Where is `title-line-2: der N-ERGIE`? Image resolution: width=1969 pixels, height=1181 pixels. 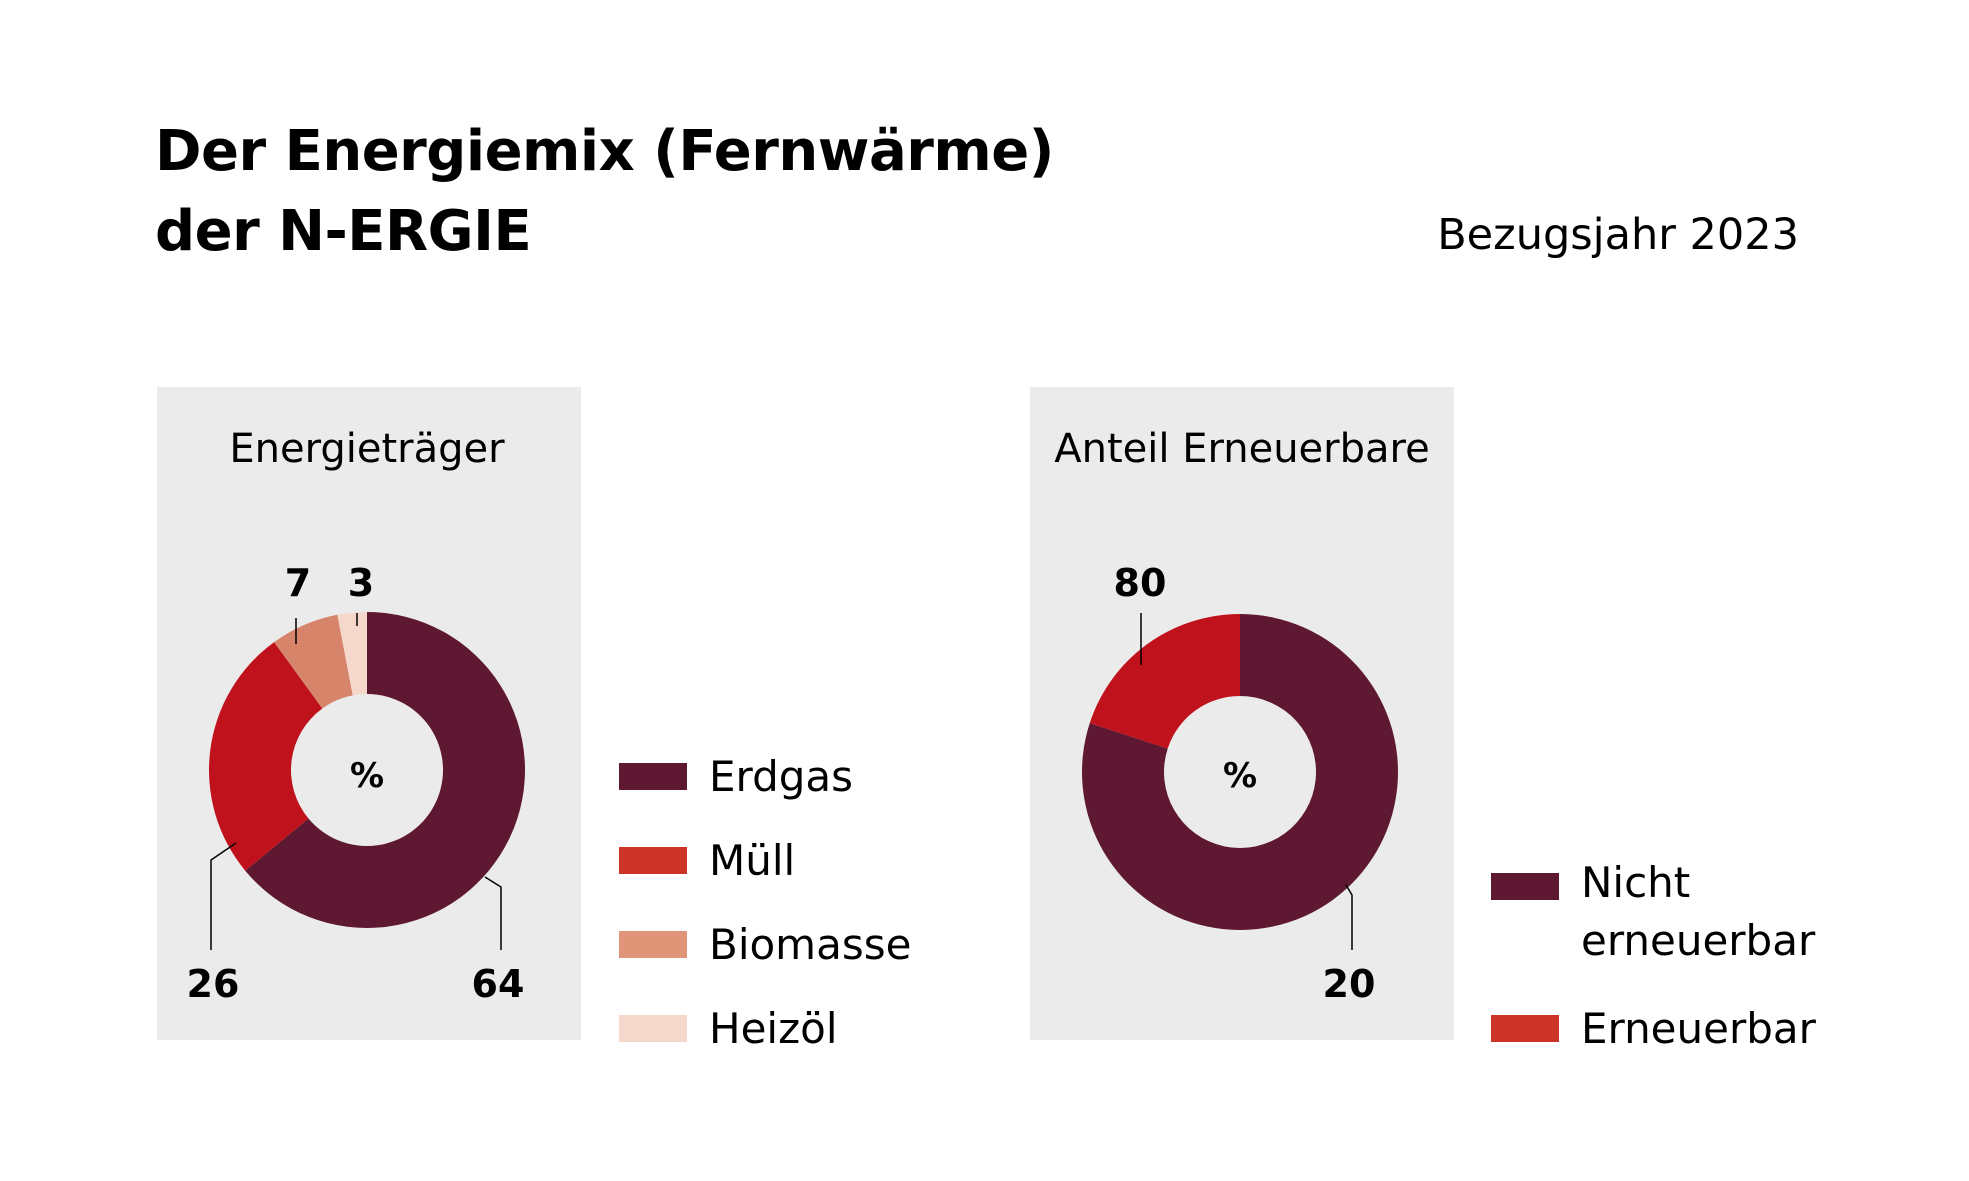
title-line-2: der N-ERGIE is located at coordinates (343, 231).